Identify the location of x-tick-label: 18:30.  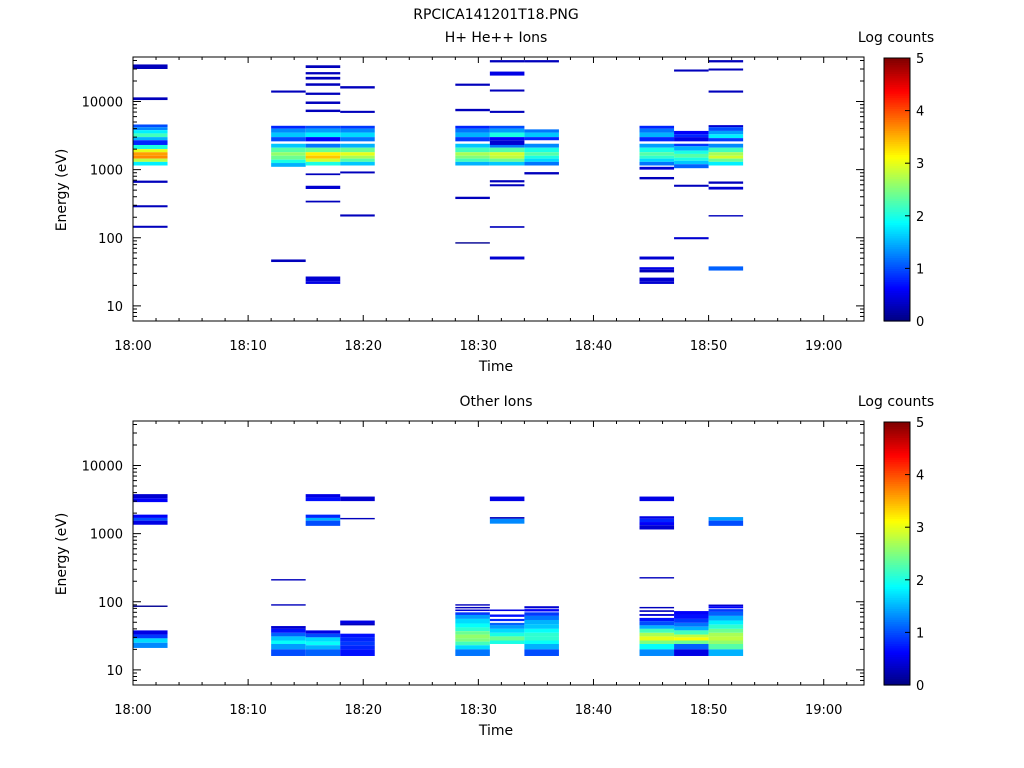
(478, 346).